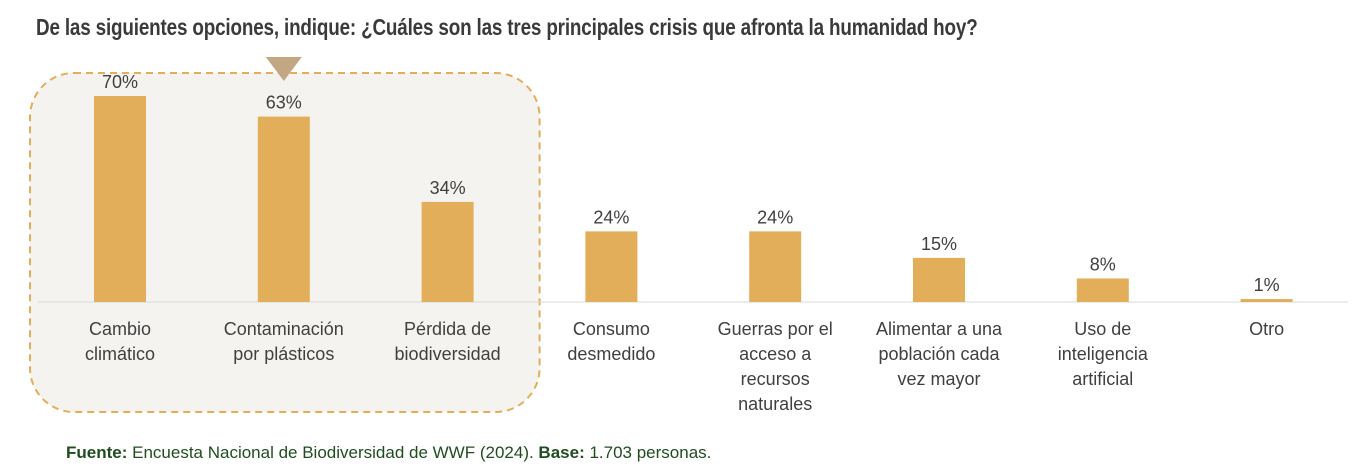 This screenshot has height=466, width=1356. What do you see at coordinates (1103, 264) in the screenshot?
I see `value-label-7: 8%` at bounding box center [1103, 264].